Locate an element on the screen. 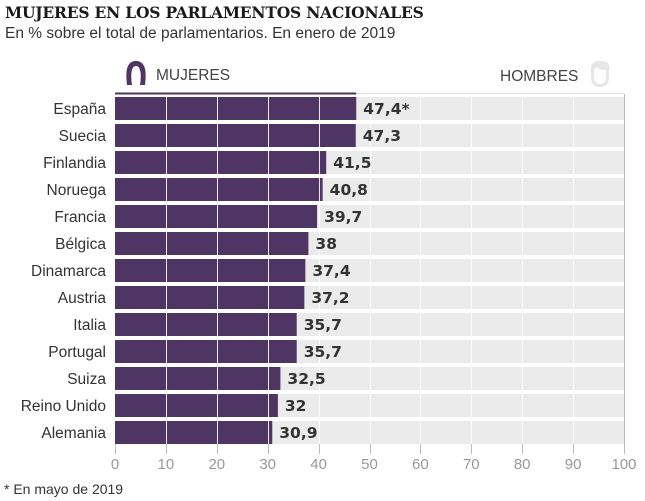 This screenshot has width=645, height=501. x-tick-label: 50 is located at coordinates (369, 464).